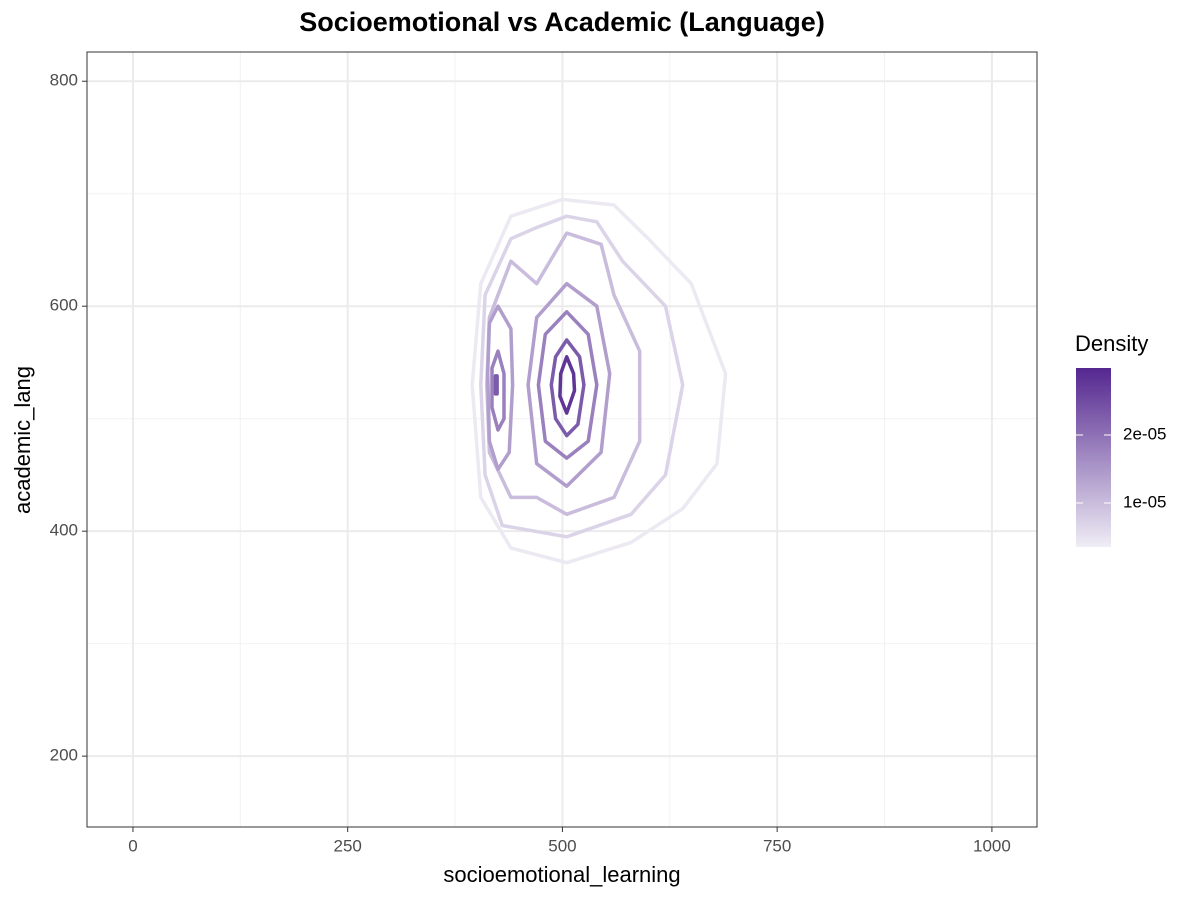 This screenshot has height=900, width=1200. Describe the element at coordinates (562, 22) in the screenshot. I see `chart-title: Socioemotional vs Academic (Language)` at that location.